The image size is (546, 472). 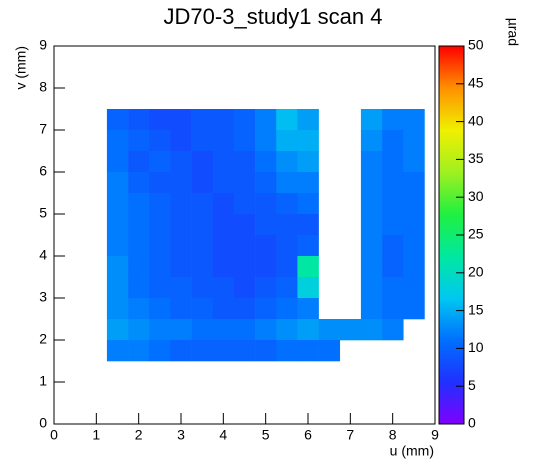 What do you see at coordinates (96, 435) in the screenshot?
I see `x-tick-label: 1` at bounding box center [96, 435].